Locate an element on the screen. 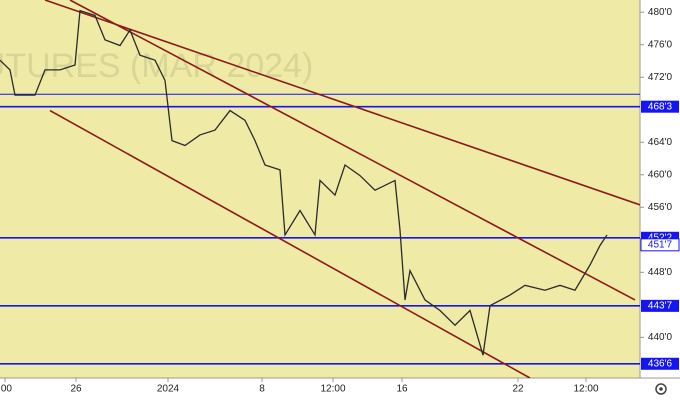  y-tick-label: 456'0 is located at coordinates (660, 207).